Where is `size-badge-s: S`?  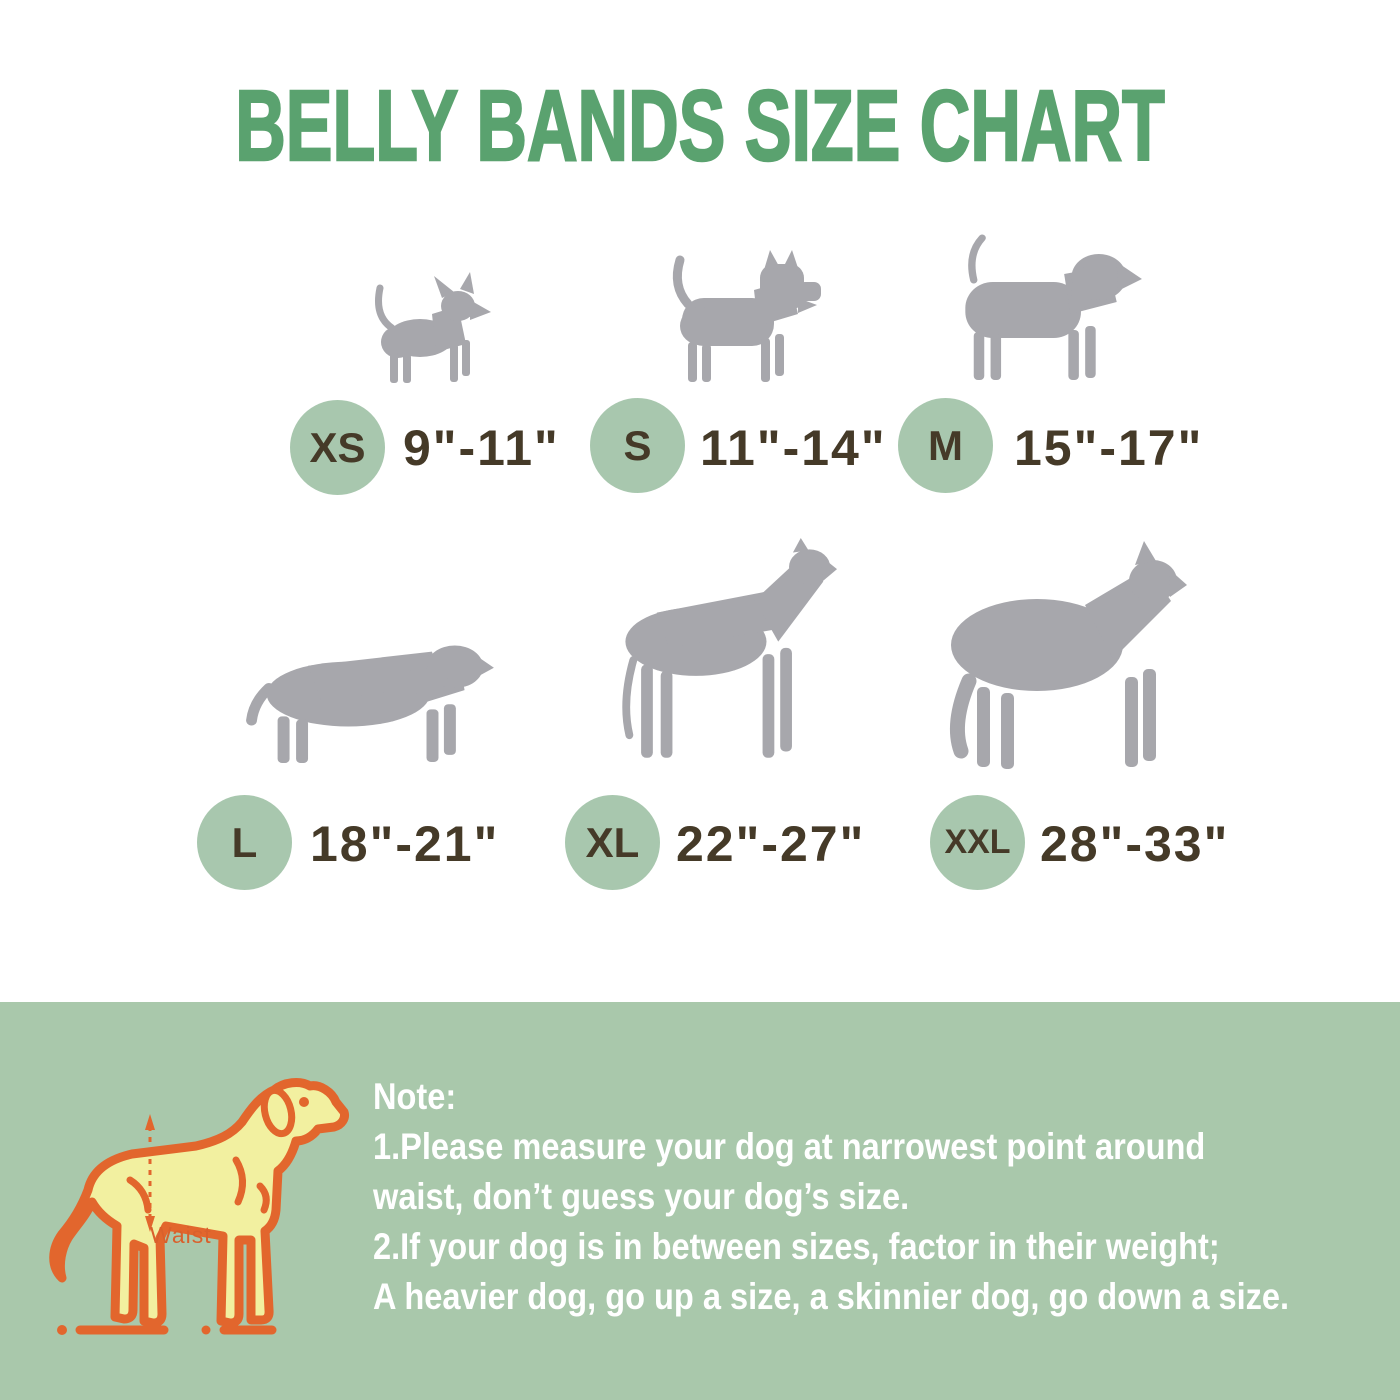 size-badge-s: S is located at coordinates (637, 445).